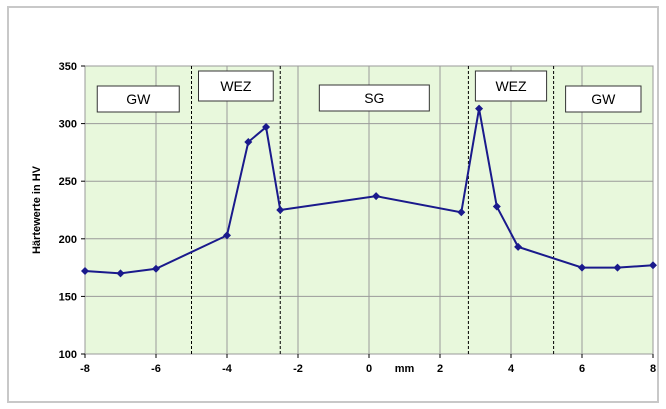 The width and height of the screenshot is (666, 409). I want to click on x-tick-label: -4, so click(227, 369).